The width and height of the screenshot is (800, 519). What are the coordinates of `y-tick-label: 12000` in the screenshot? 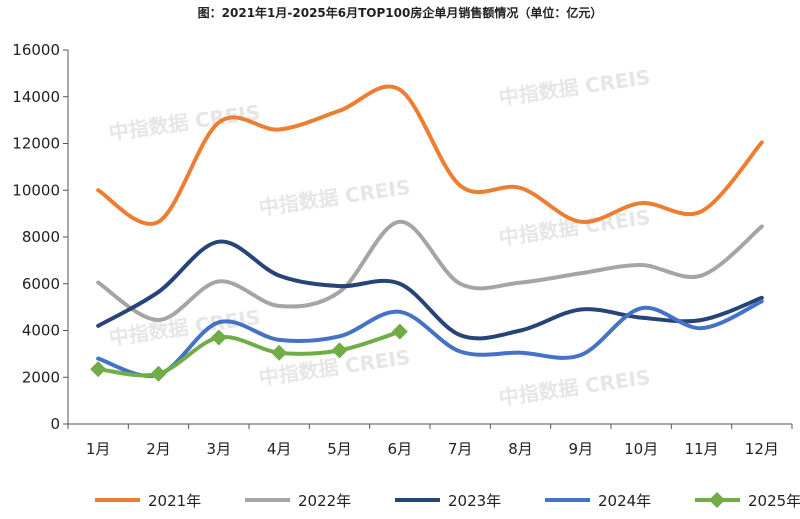 It's located at (36, 144).